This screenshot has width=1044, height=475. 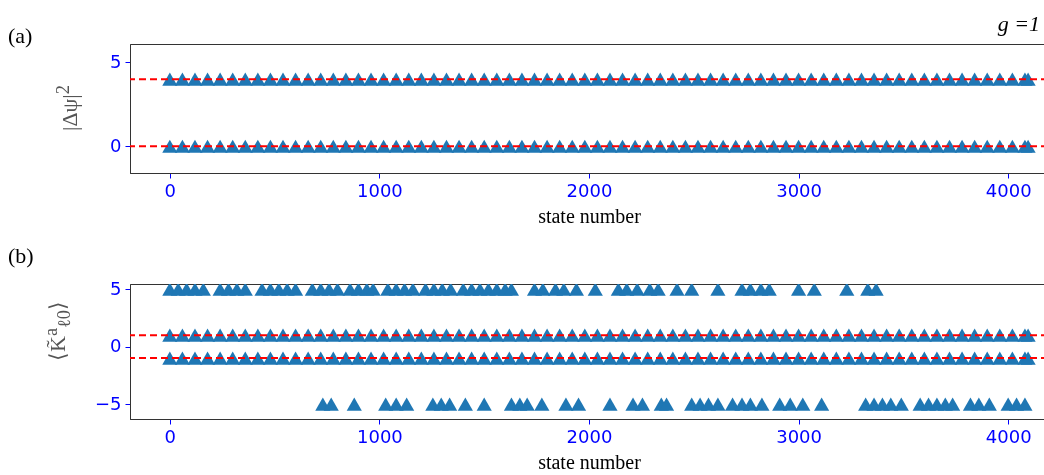 What do you see at coordinates (108, 403) in the screenshot?
I see `y-tick-label: −5` at bounding box center [108, 403].